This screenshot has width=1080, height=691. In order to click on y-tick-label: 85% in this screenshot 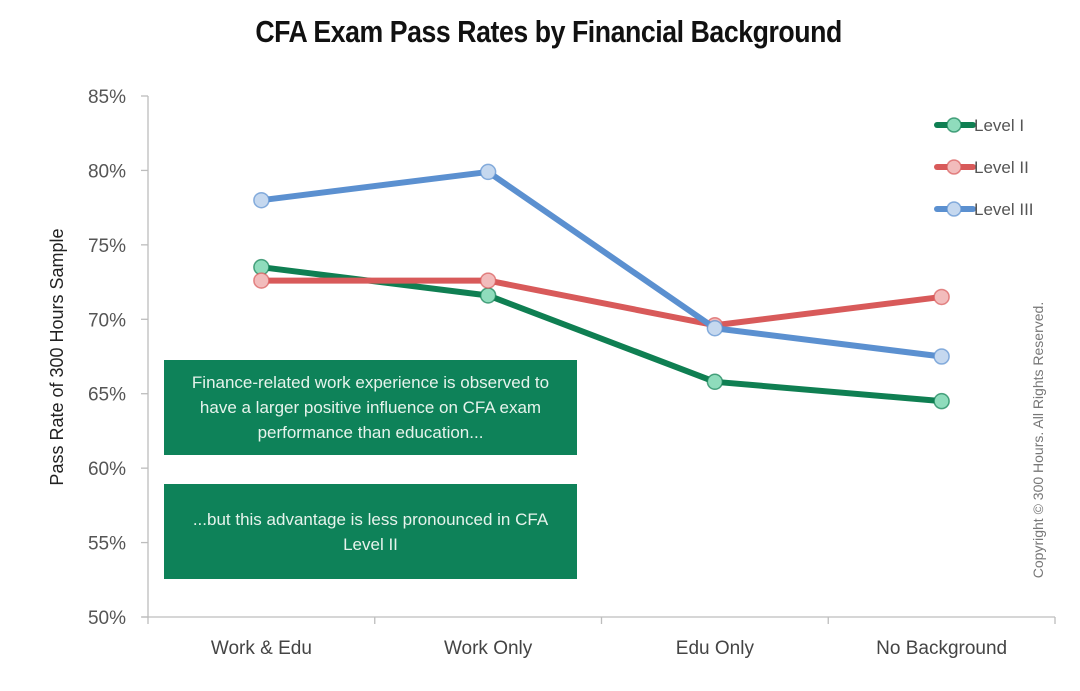, I will do `click(107, 97)`.